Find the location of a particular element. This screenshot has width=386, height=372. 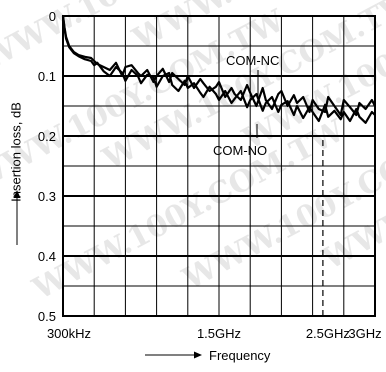

x-tick-label: 2.5GHz is located at coordinates (328, 333).